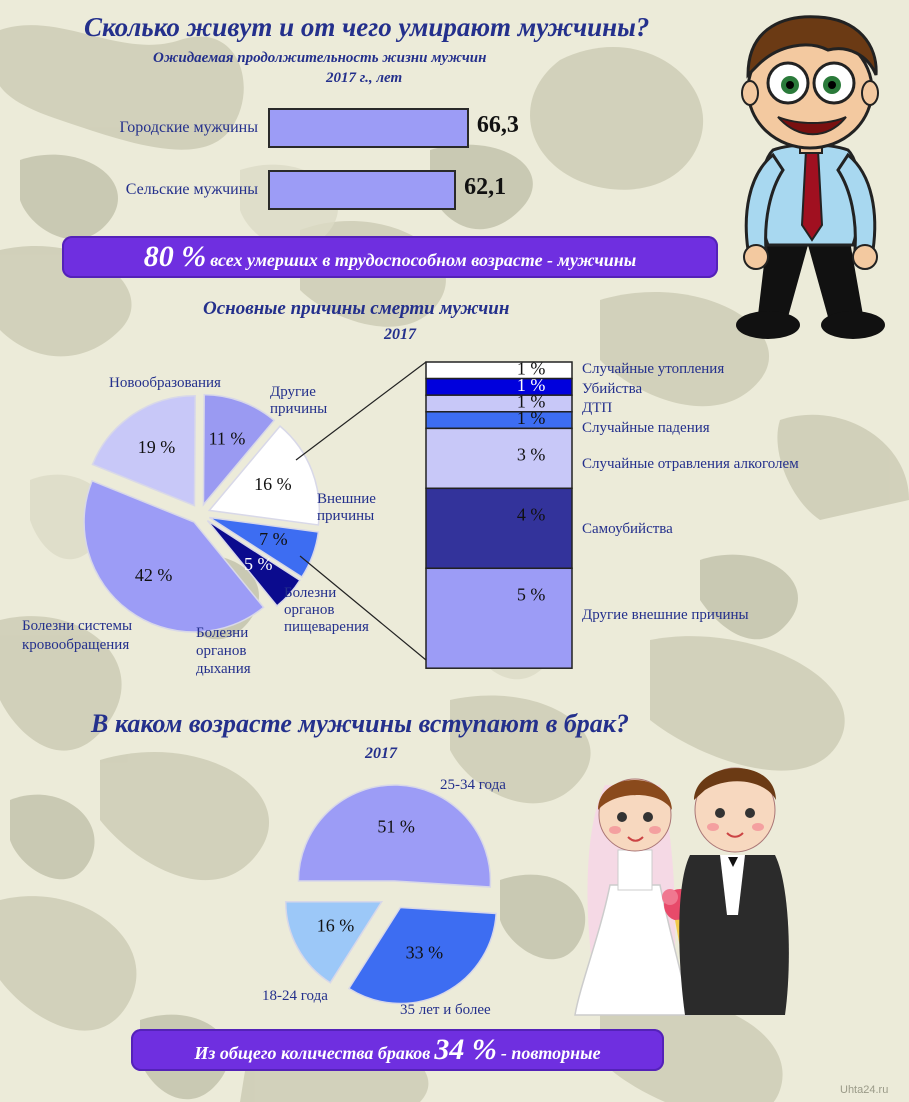 The image size is (909, 1102). I want to click on pie-label-circulatory: Болезни системы кровообращения, so click(77, 635).